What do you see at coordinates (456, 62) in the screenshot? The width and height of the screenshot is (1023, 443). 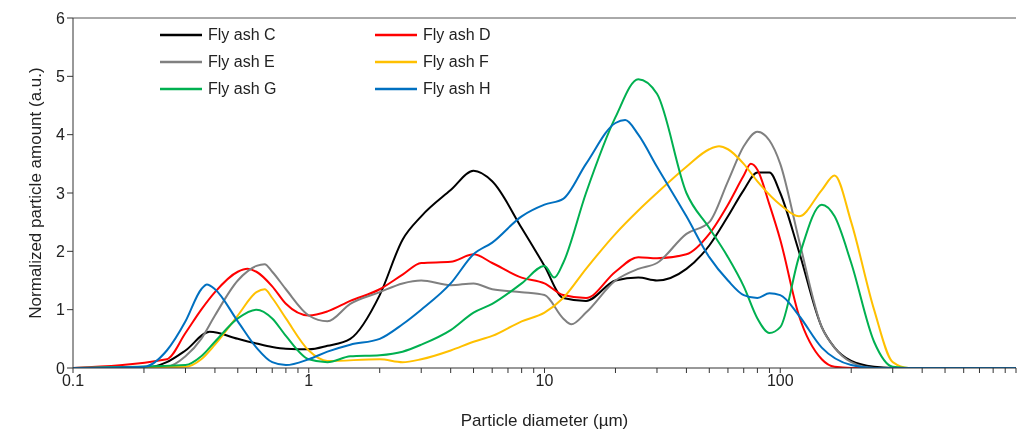 I see `legend-label: Fly ash F` at bounding box center [456, 62].